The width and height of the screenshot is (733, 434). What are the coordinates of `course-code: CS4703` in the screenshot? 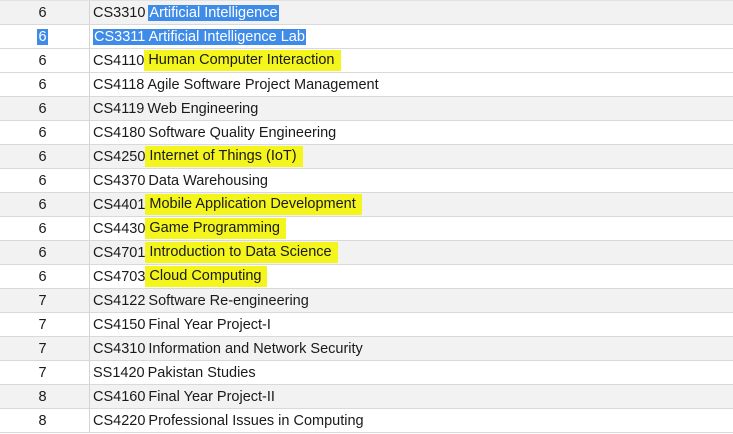 It's located at (119, 276).